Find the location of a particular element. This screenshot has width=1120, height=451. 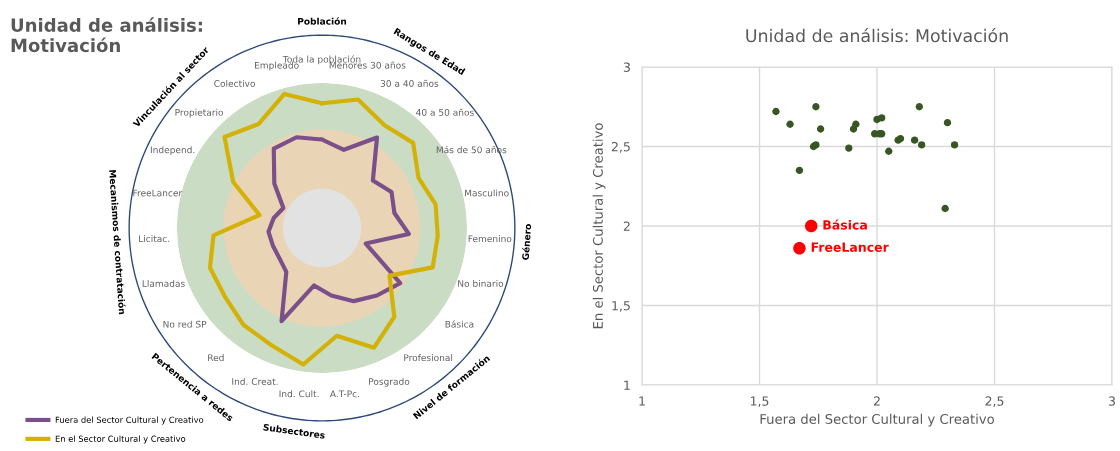

x-tick-label: 3 is located at coordinates (1111, 401).